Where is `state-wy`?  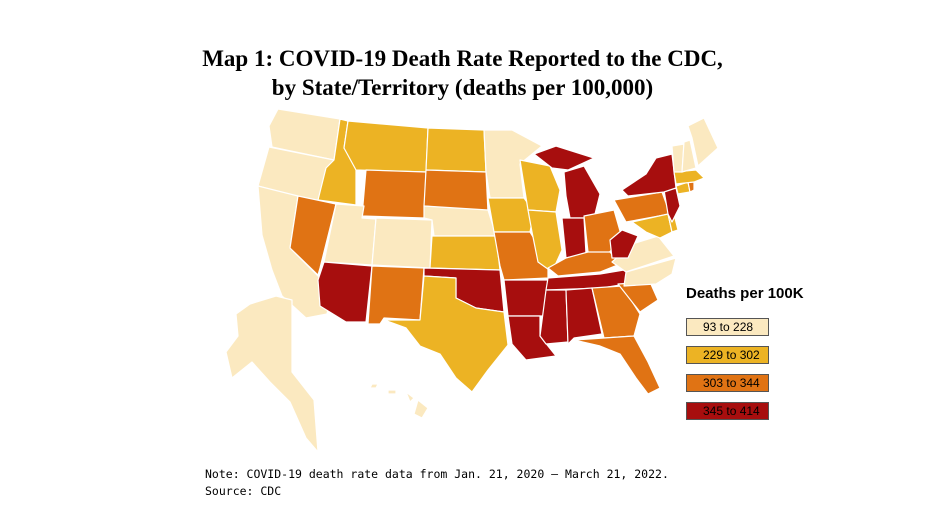
state-wy is located at coordinates (394, 194).